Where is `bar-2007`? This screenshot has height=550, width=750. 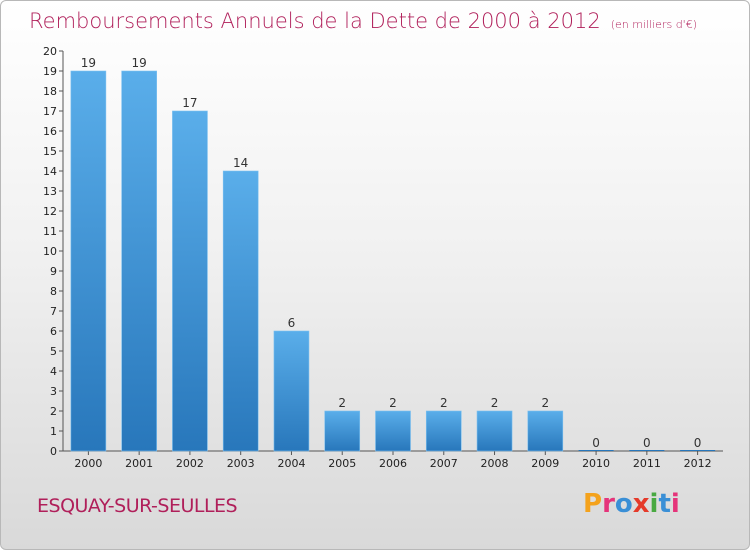
bar-2007 is located at coordinates (443, 431).